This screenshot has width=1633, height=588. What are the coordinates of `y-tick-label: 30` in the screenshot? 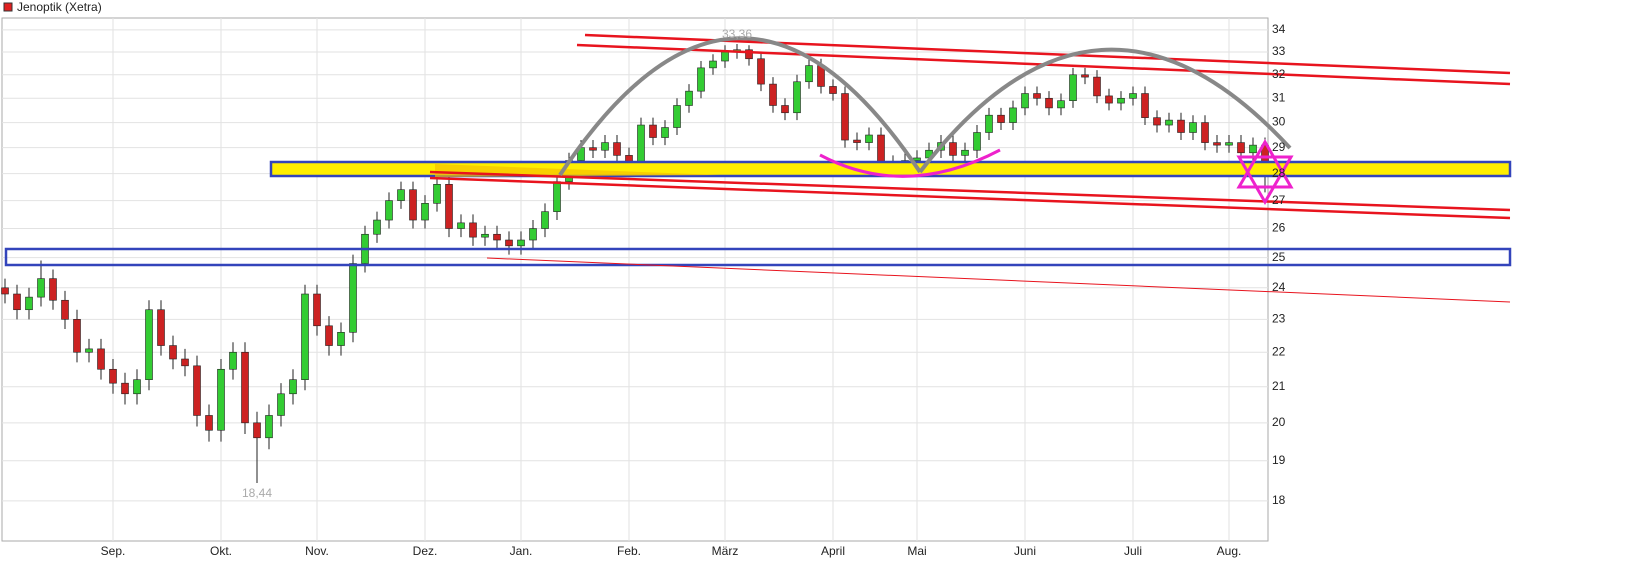 It's located at (1279, 122).